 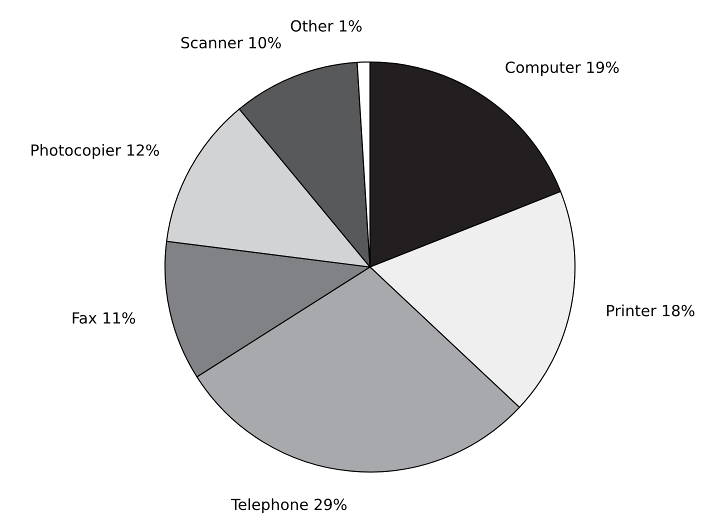 What do you see at coordinates (326, 26) in the screenshot?
I see `slice-label: Other 1%` at bounding box center [326, 26].